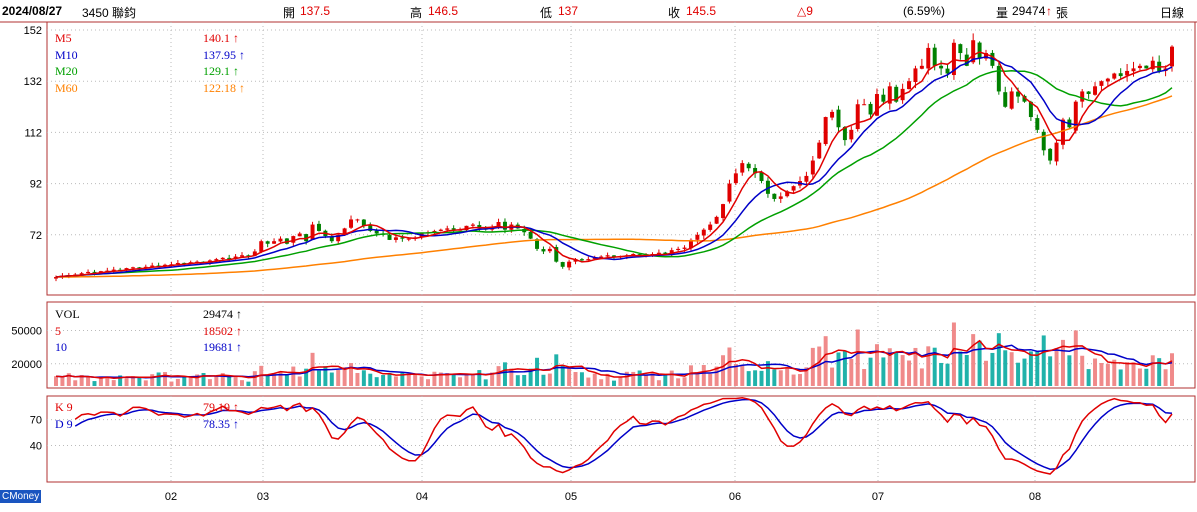 The image size is (1197, 512). I want to click on volume-tick-label: 50000, so click(26, 331).